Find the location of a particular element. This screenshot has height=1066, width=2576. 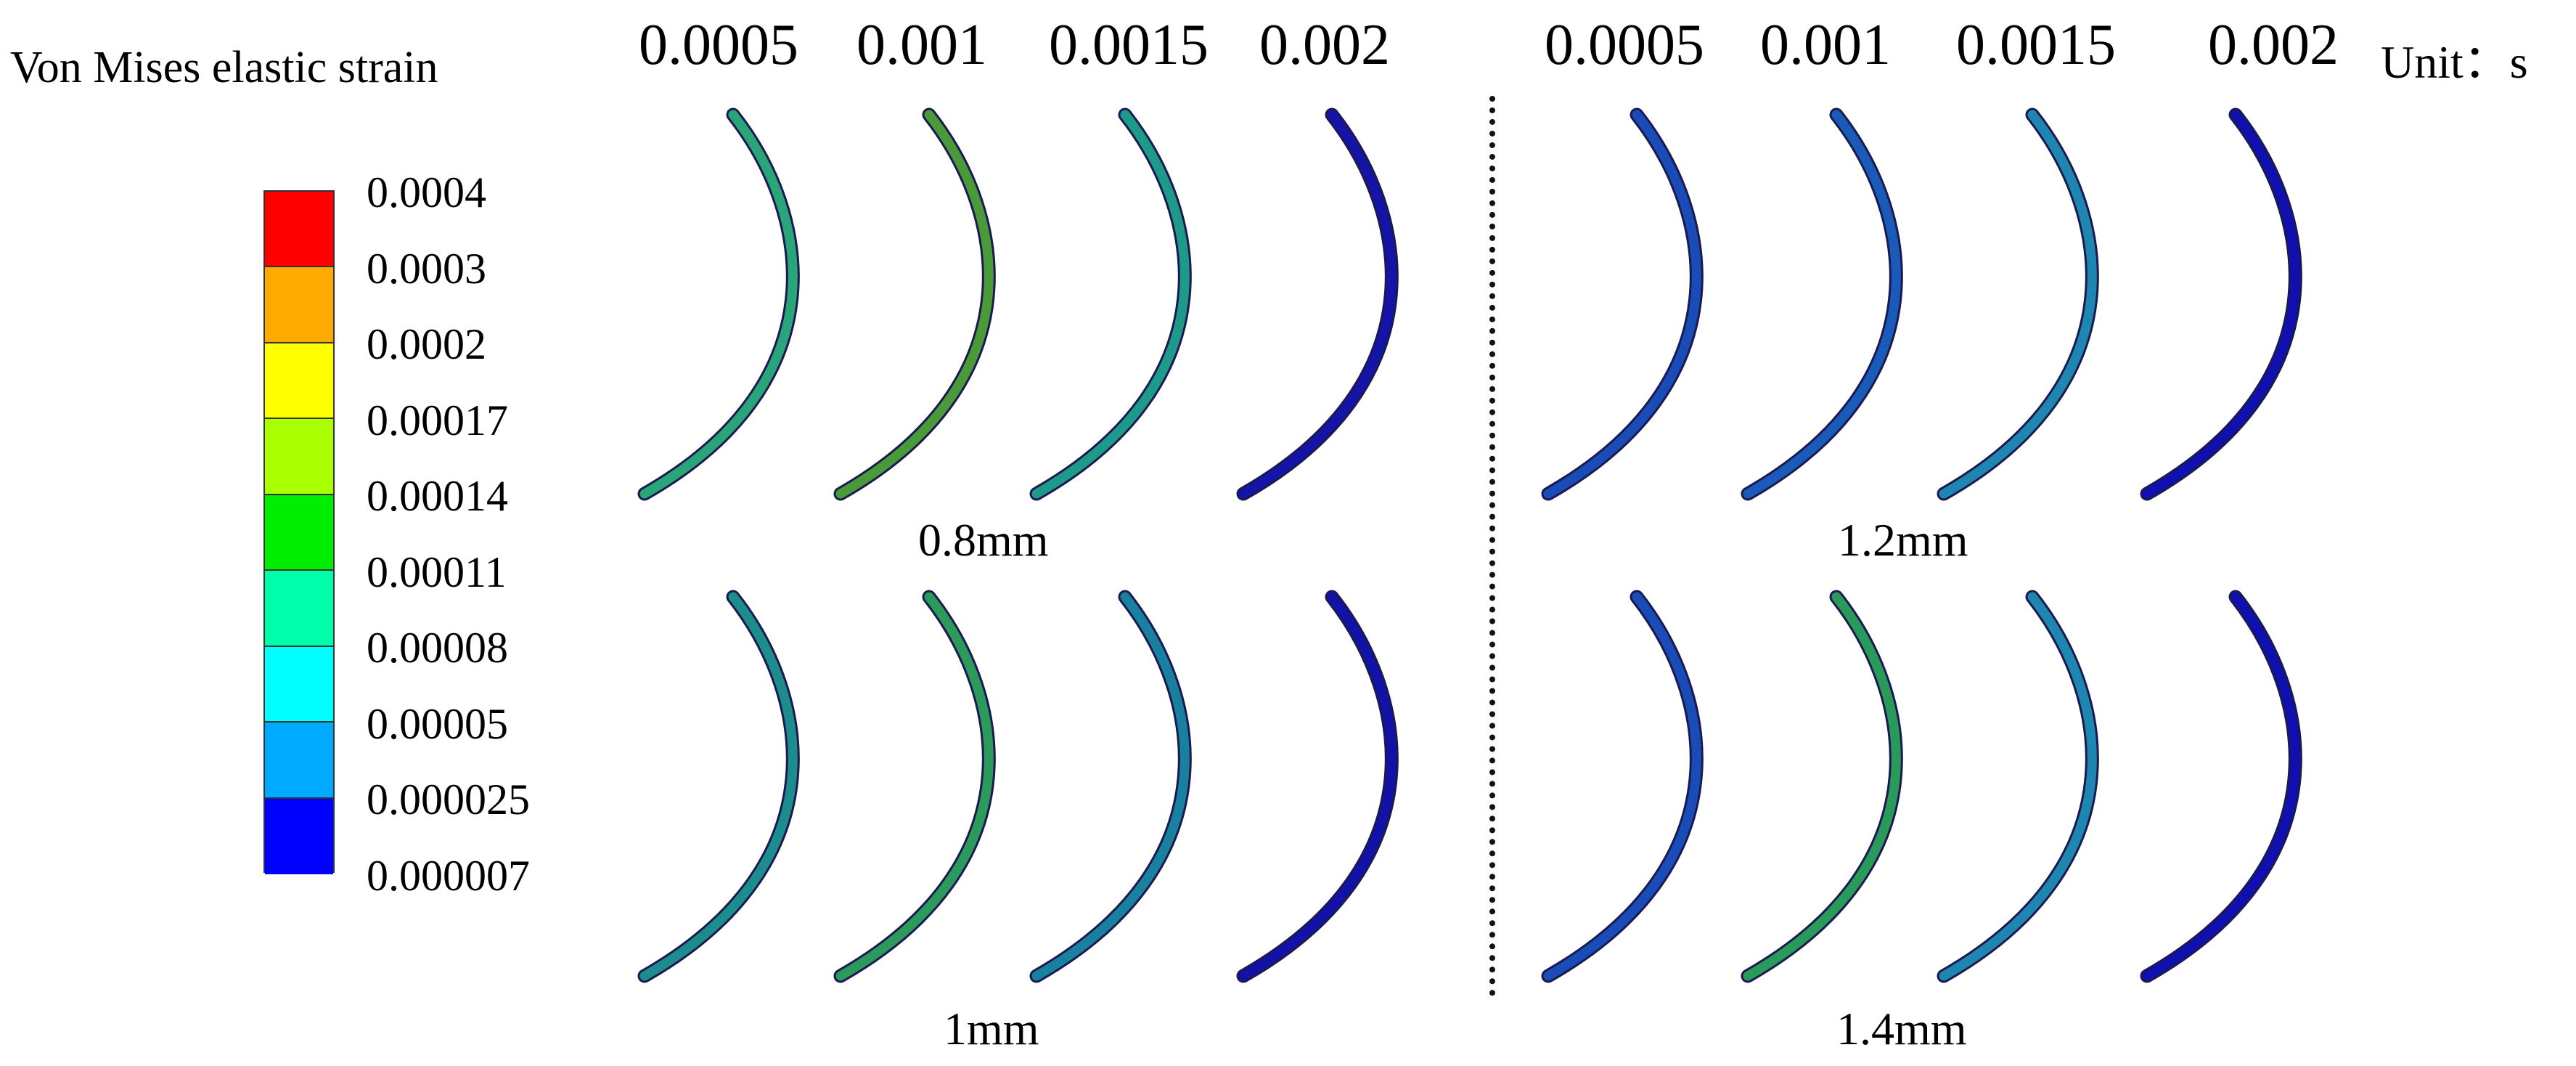

legend-level-label: 0.0004 is located at coordinates (427, 192).